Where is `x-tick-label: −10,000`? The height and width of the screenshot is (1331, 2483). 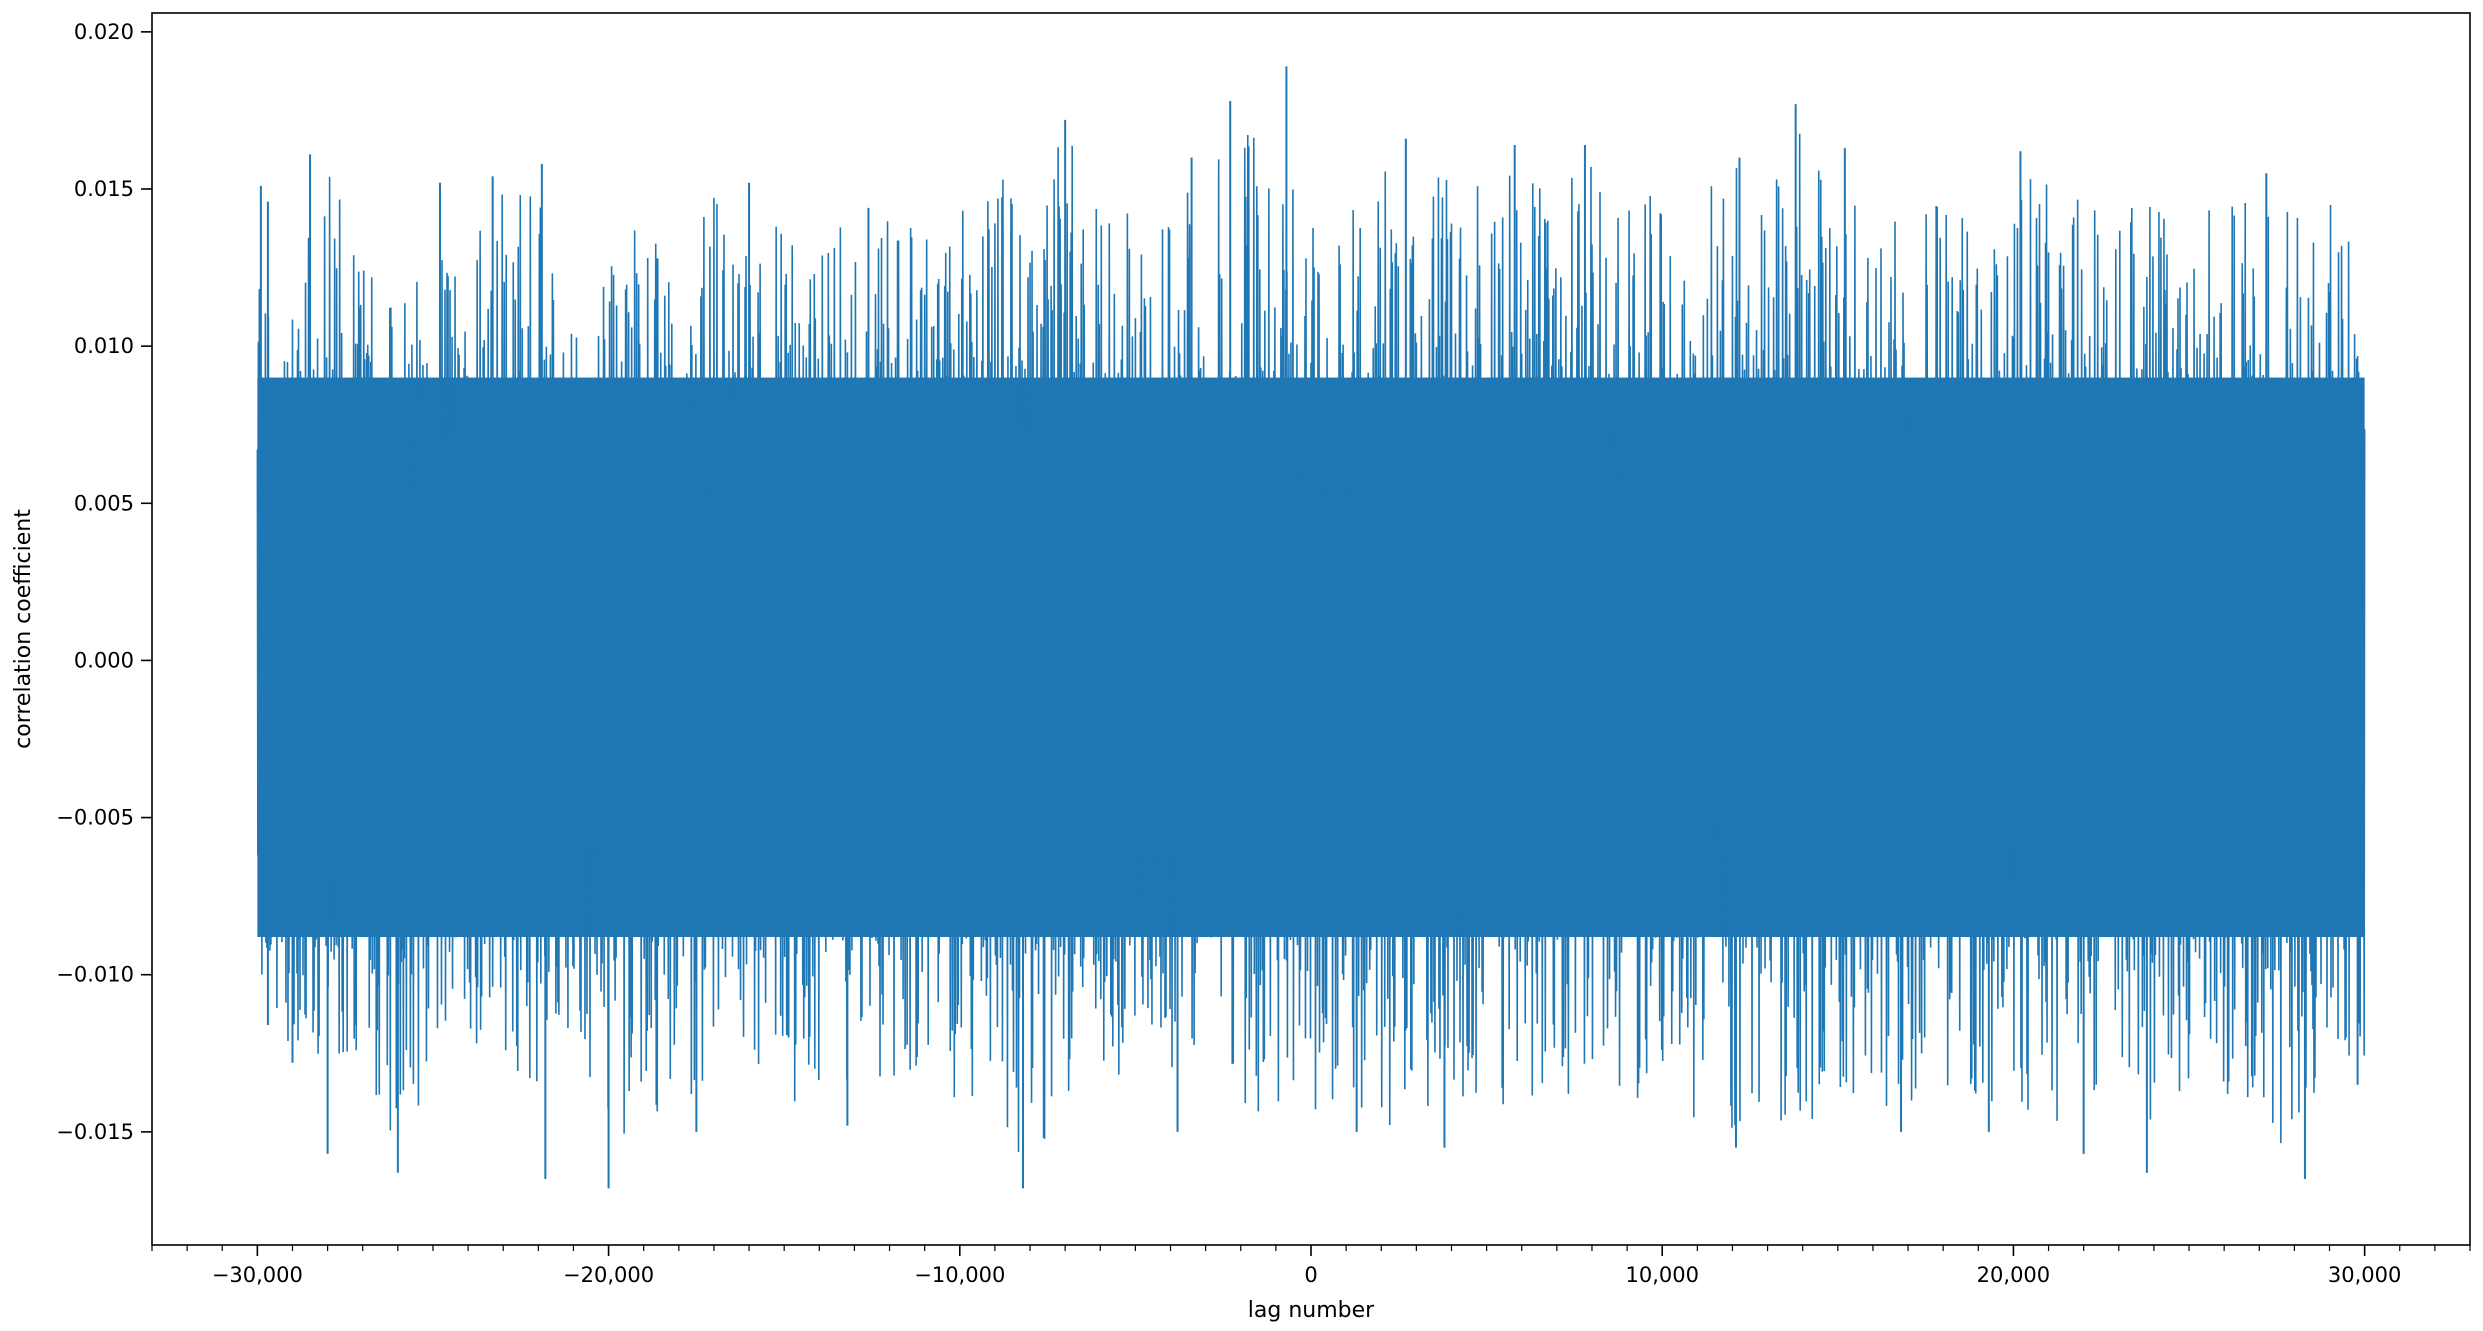
x-tick-label: −10,000 is located at coordinates (959, 1275).